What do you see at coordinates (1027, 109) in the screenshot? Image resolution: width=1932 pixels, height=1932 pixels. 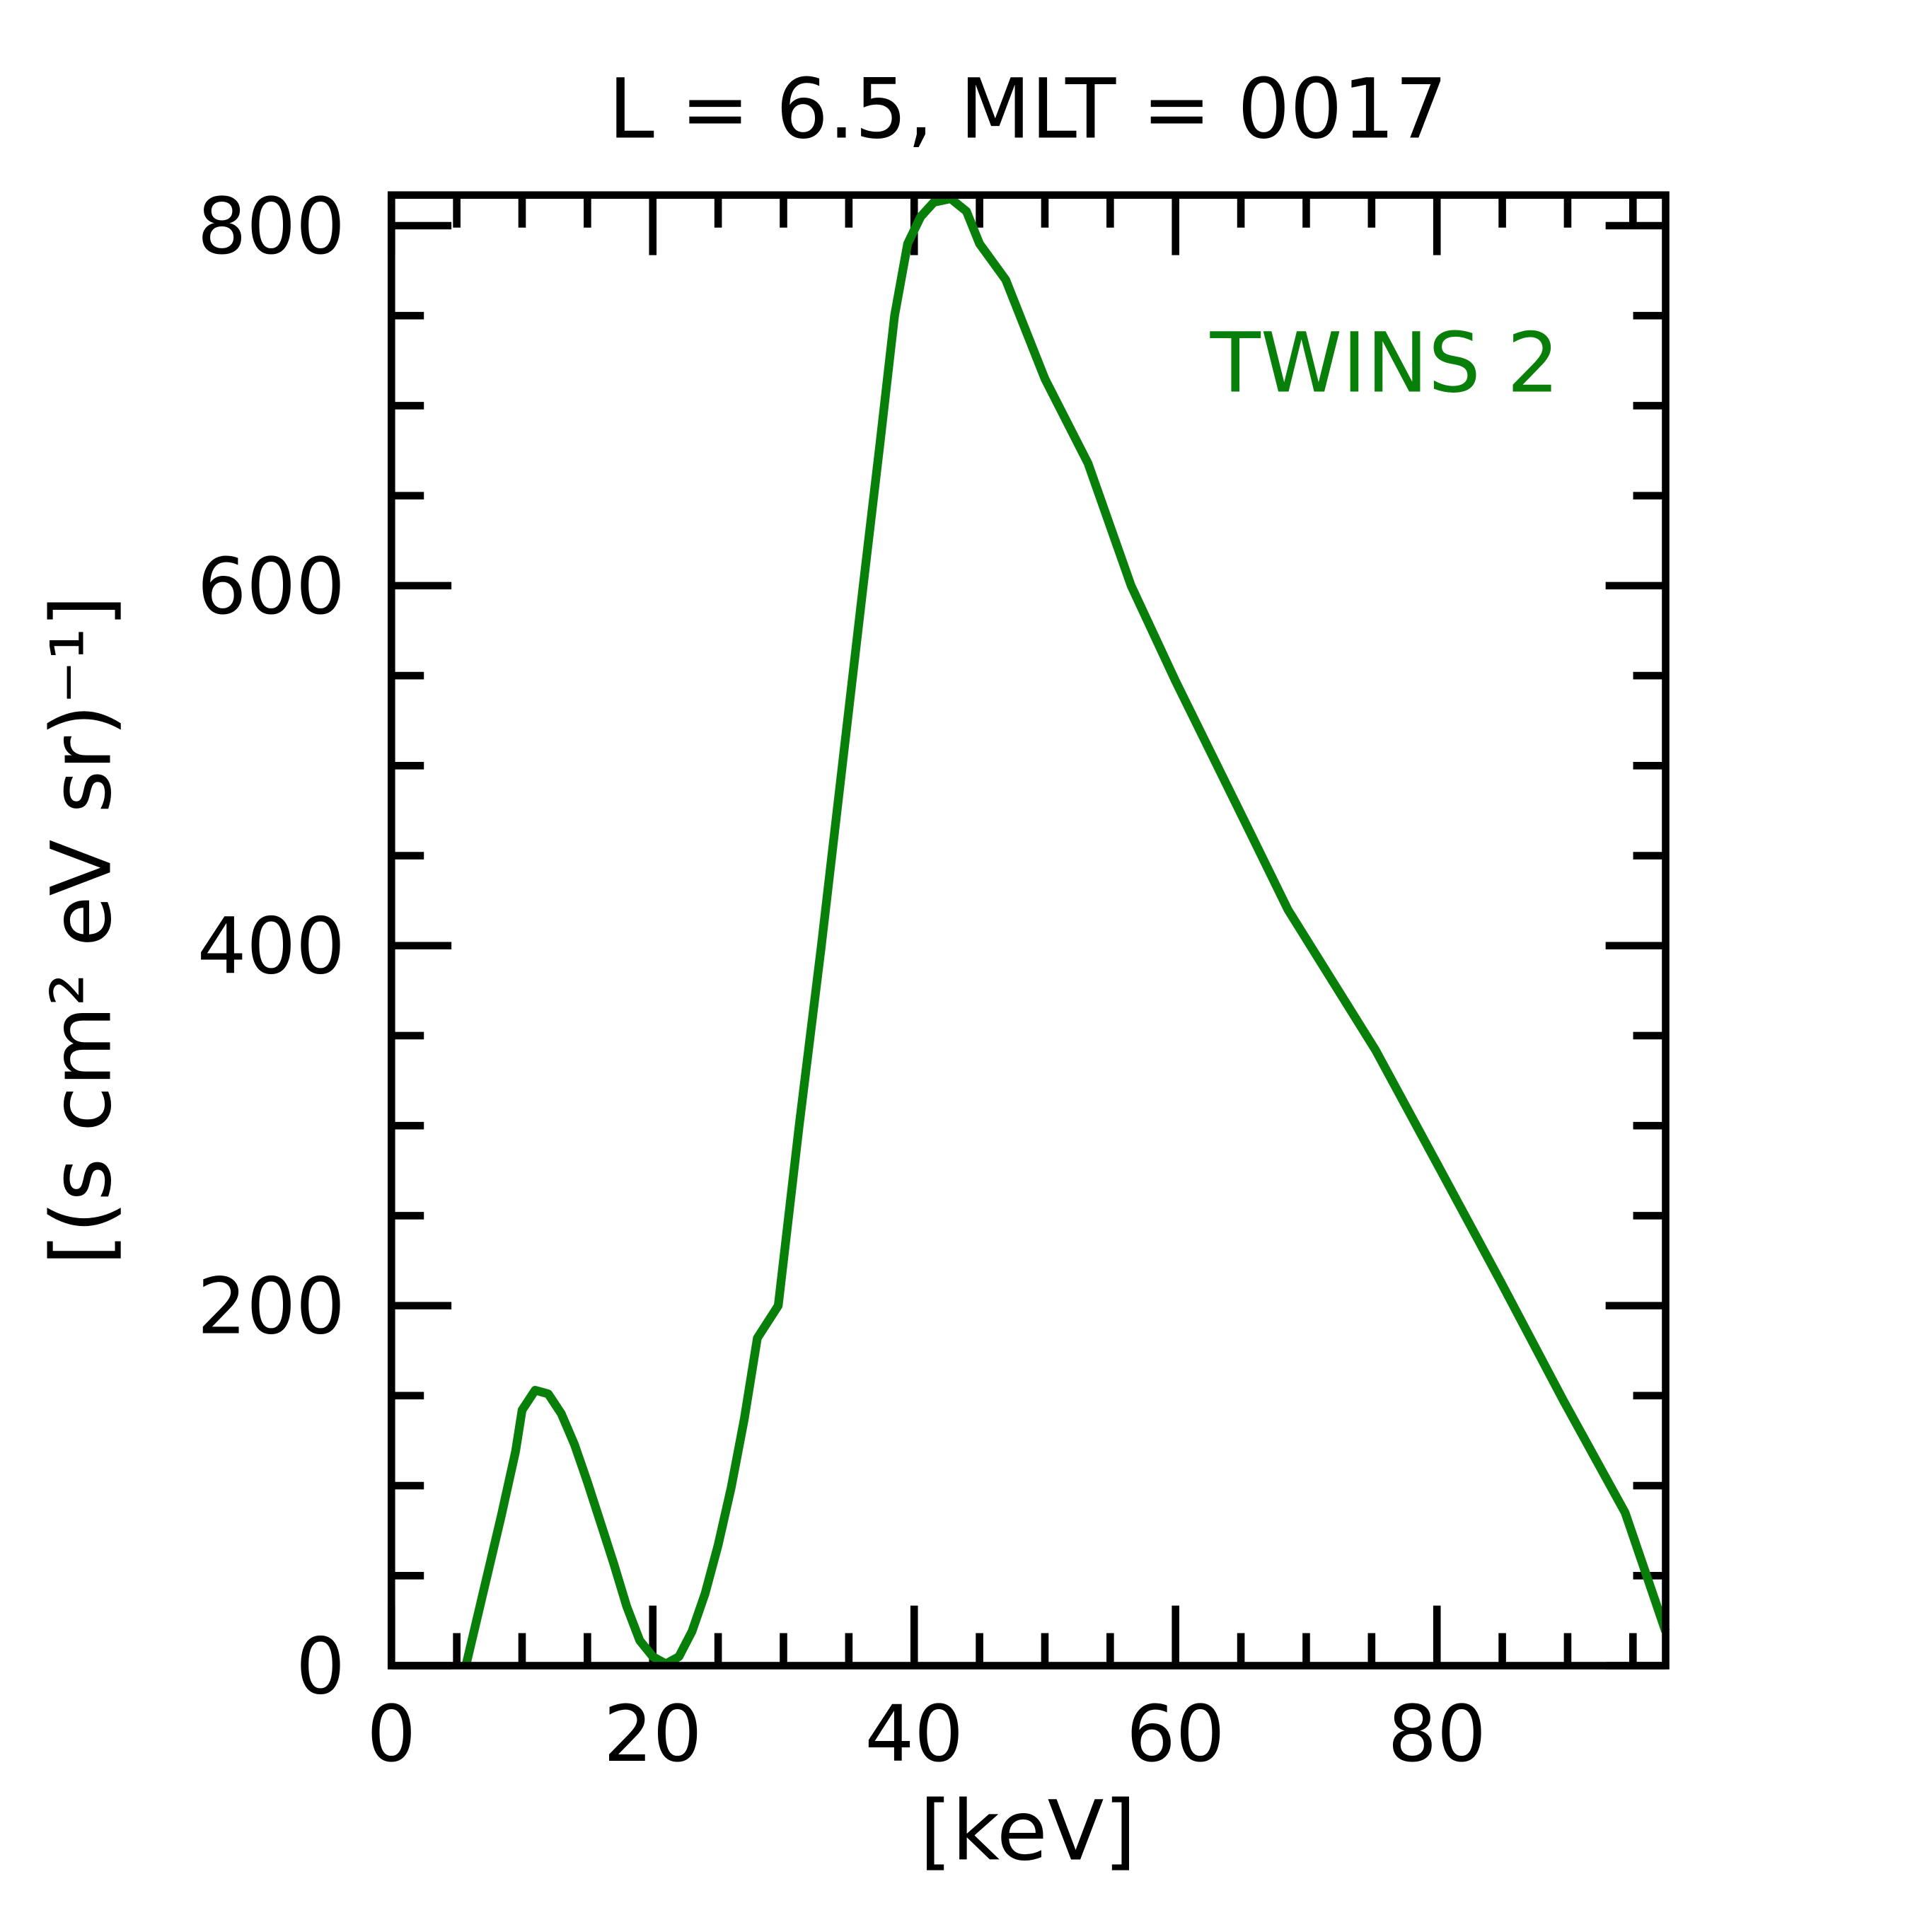 I see `chart-title: L = 6.5, MLT = 0017` at bounding box center [1027, 109].